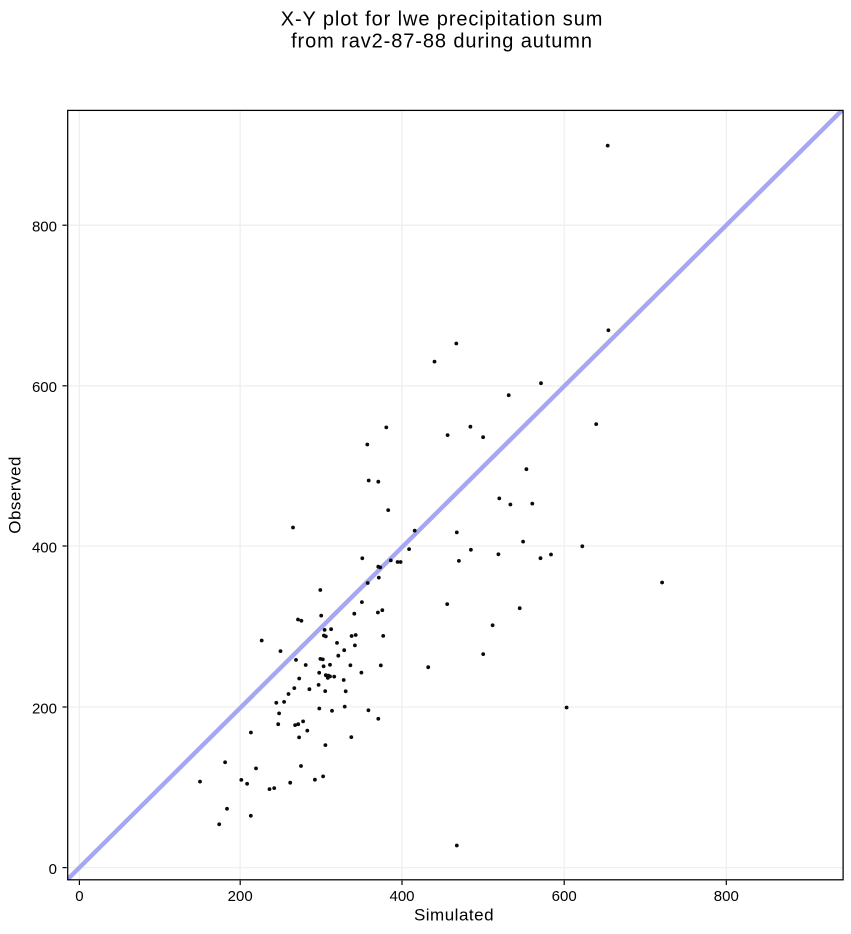  Describe the element at coordinates (454, 915) in the screenshot. I see `svg-text: Simulated` at that location.